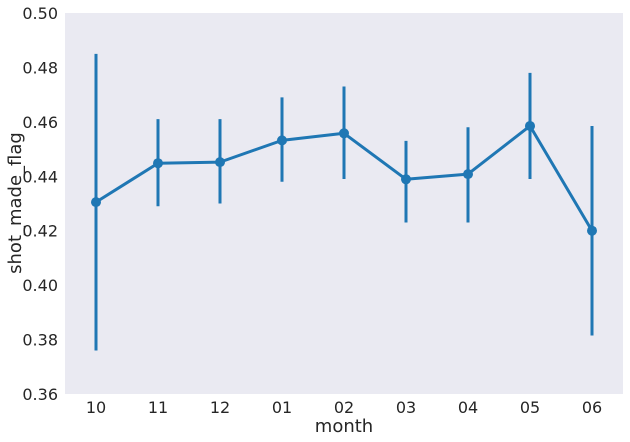 Image resolution: width=630 pixels, height=442 pixels. Describe the element at coordinates (468, 407) in the screenshot. I see `x-tick-label: 04` at that location.